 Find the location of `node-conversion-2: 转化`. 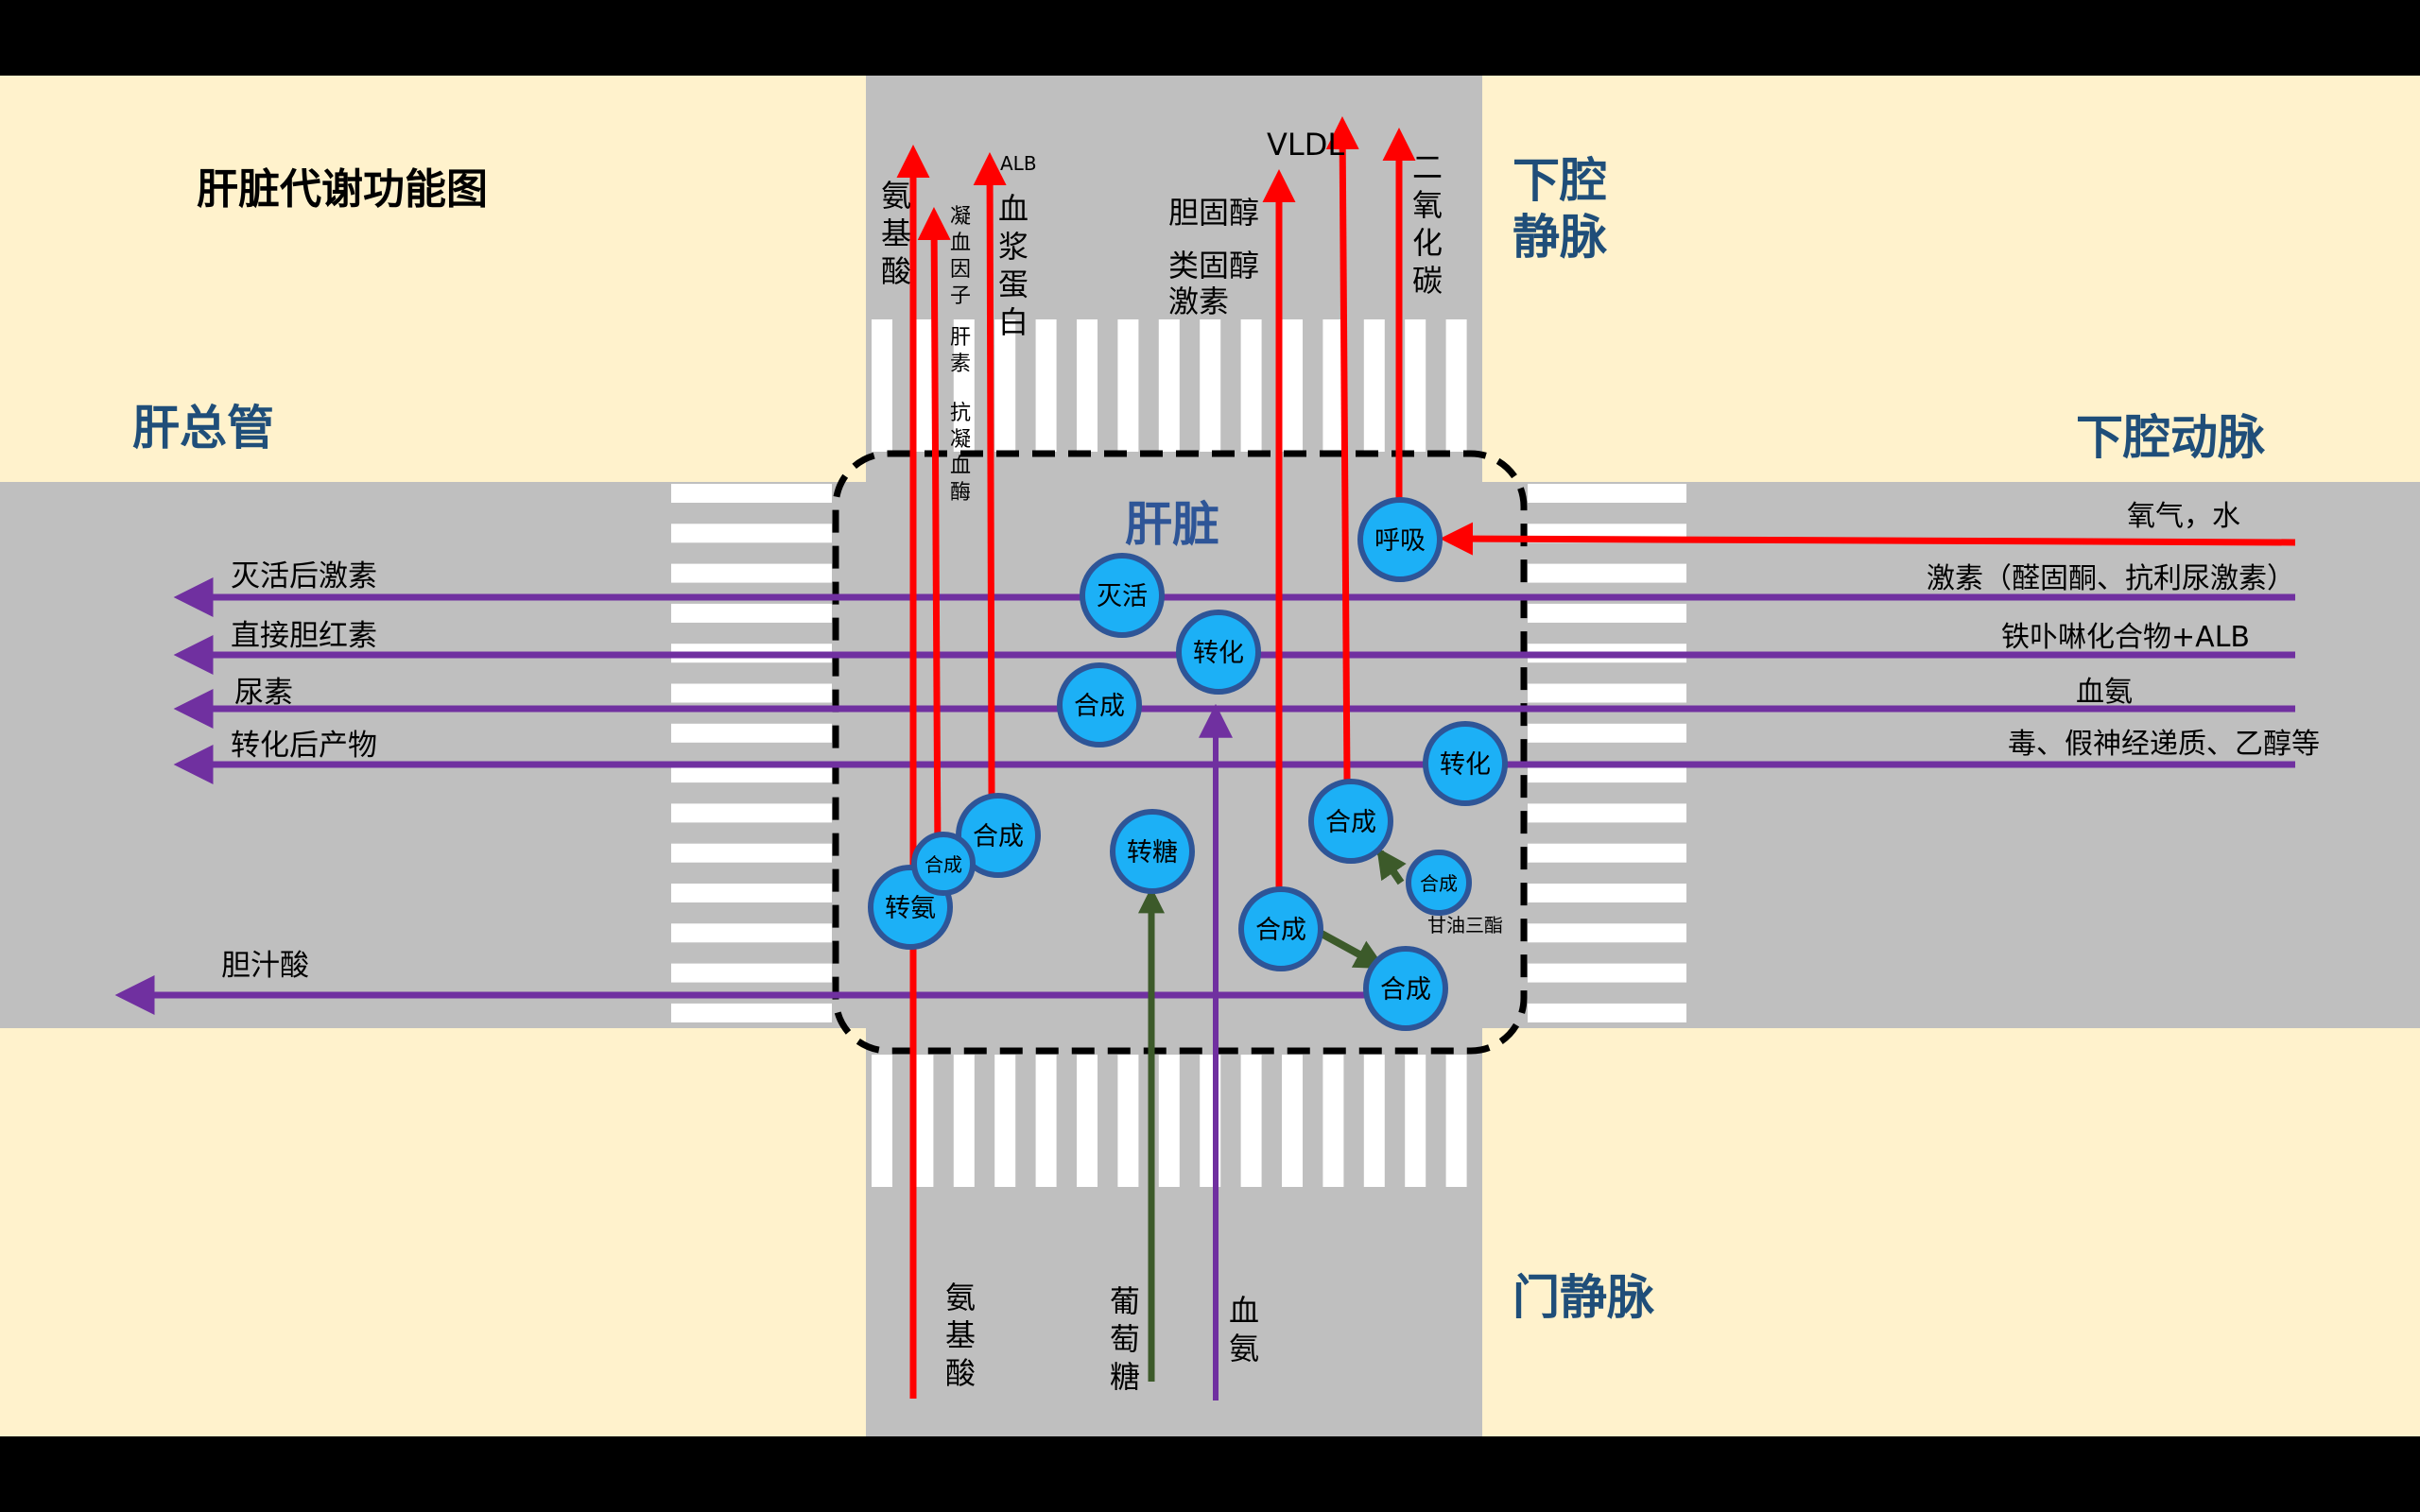

node-conversion-2: 转化 is located at coordinates (1466, 763).